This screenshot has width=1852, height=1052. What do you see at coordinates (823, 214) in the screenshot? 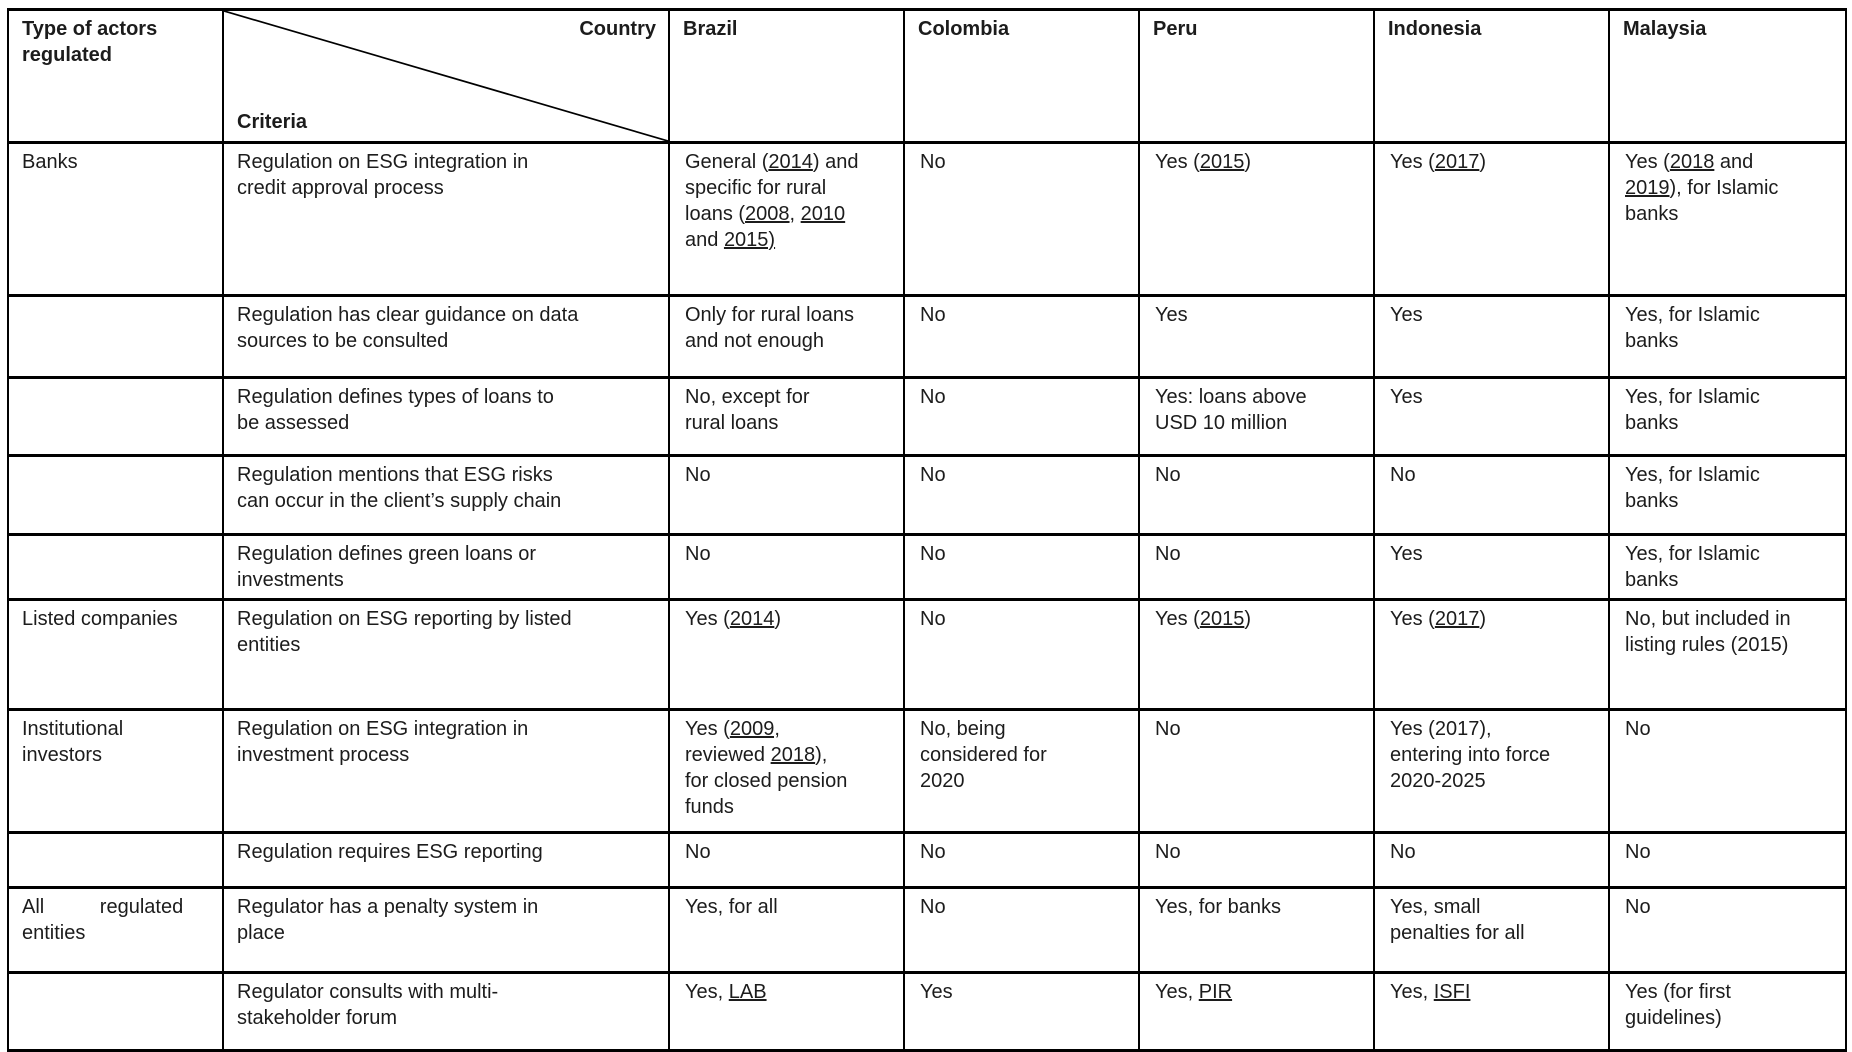
I see `underlined-text: 2010` at bounding box center [823, 214].